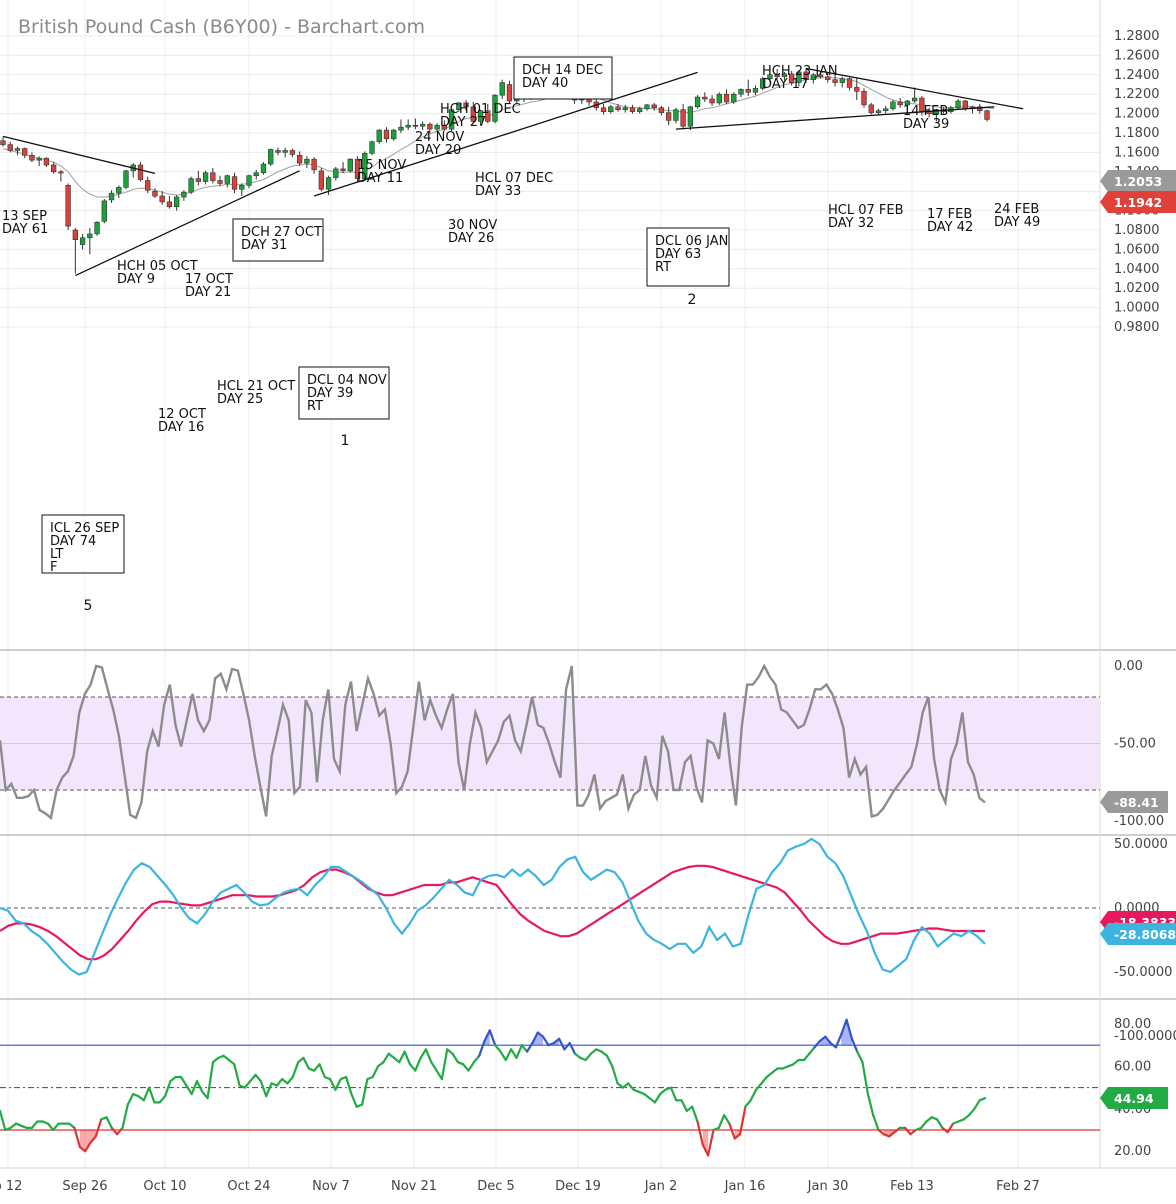 The image size is (1176, 1204). Describe the element at coordinates (1137, 94) in the screenshot. I see `y-tick-label: 1.2200` at that location.